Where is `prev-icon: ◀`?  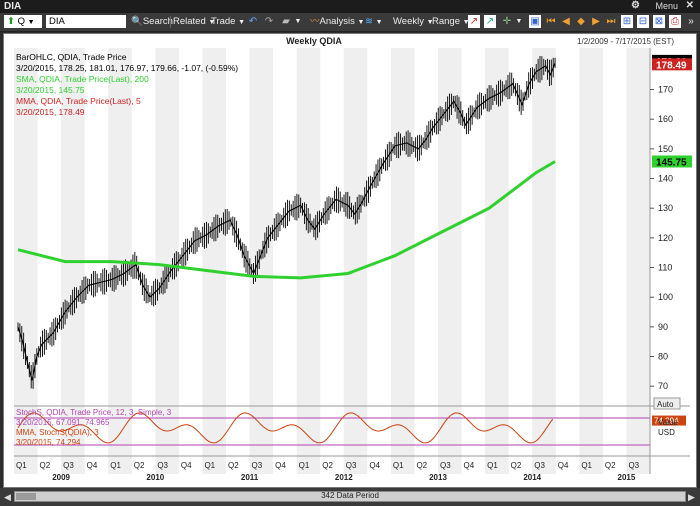
prev-icon: ◀ is located at coordinates (566, 21).